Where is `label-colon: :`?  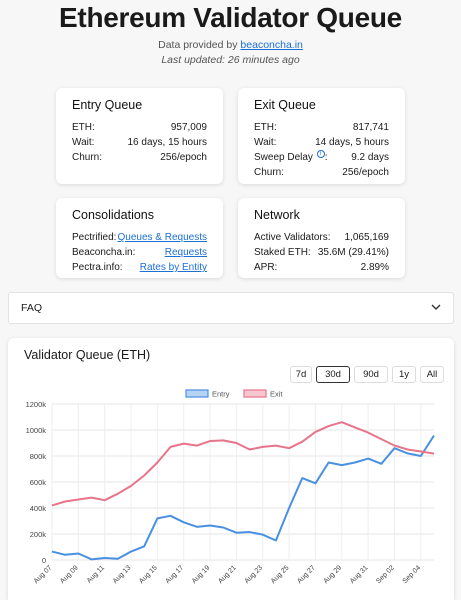 label-colon: : is located at coordinates (326, 157).